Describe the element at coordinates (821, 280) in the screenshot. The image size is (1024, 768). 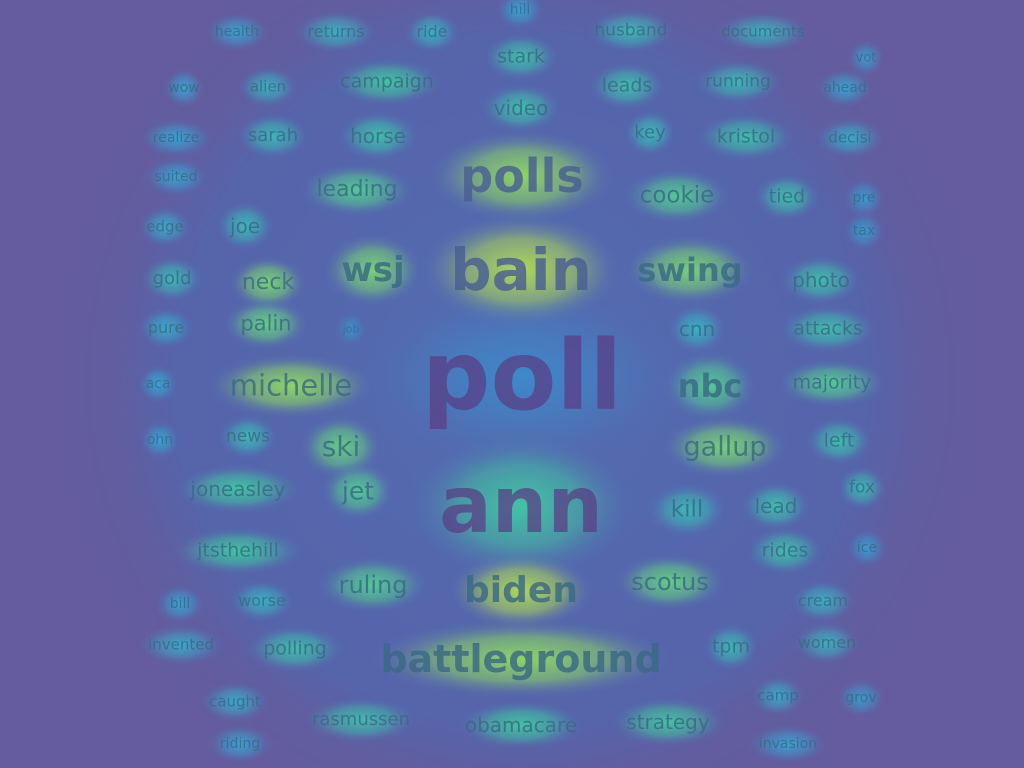
I see `word-photo: photo` at that location.